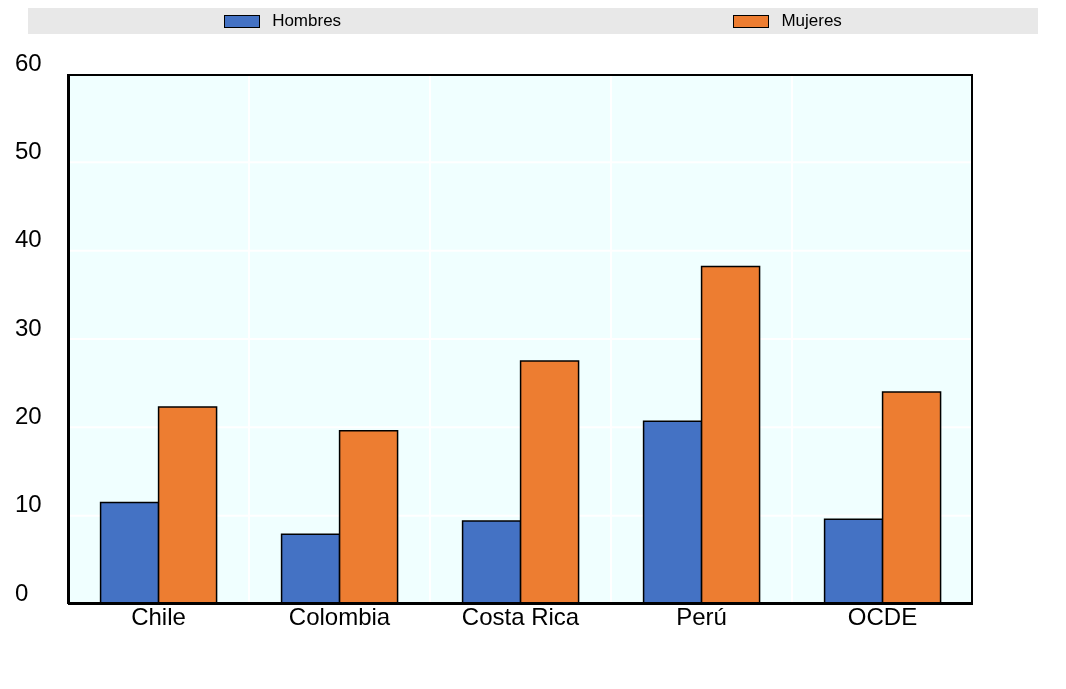  What do you see at coordinates (520, 617) in the screenshot?
I see `x-tick-label: Costa Rica` at bounding box center [520, 617].